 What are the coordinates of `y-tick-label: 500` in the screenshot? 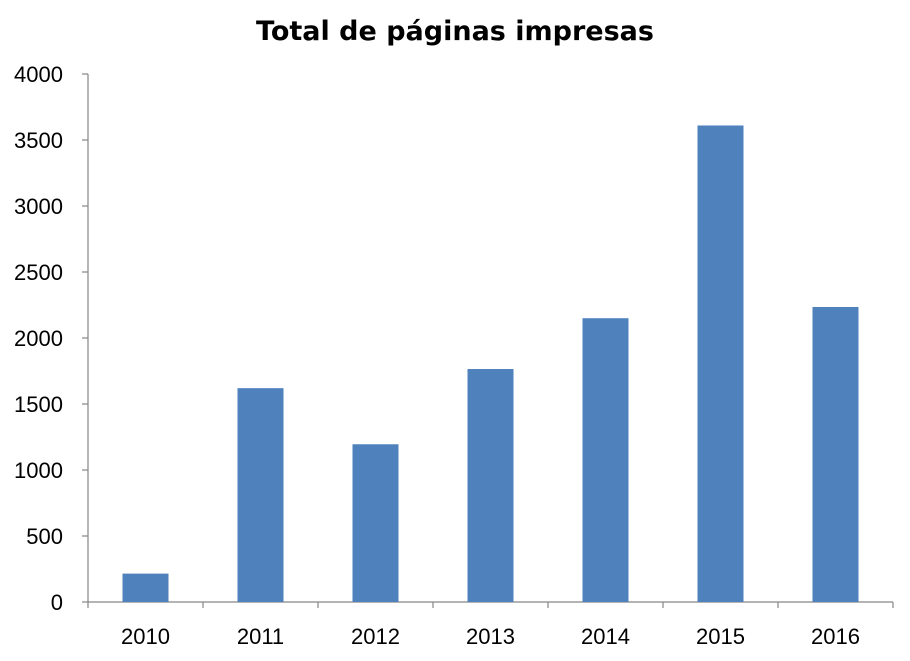 It's located at (44, 536).